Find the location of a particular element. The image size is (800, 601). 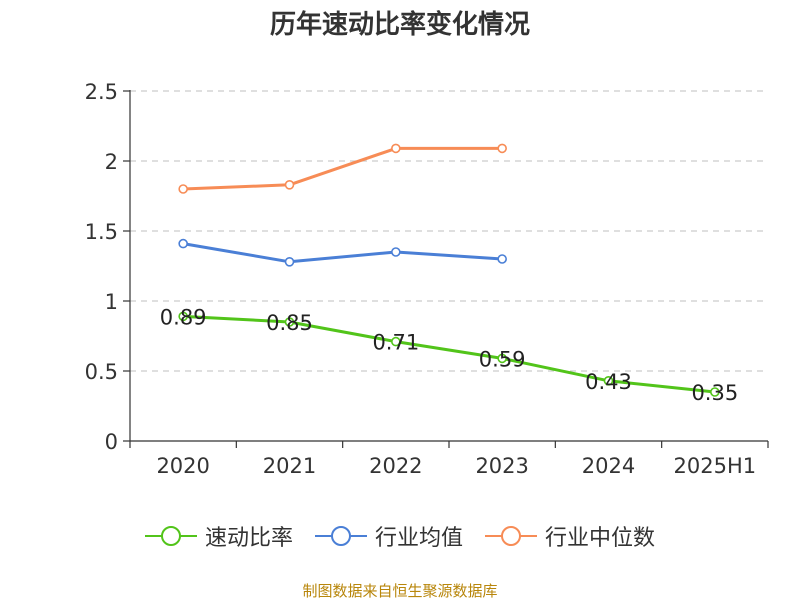

data-label: 0.59 is located at coordinates (502, 359).